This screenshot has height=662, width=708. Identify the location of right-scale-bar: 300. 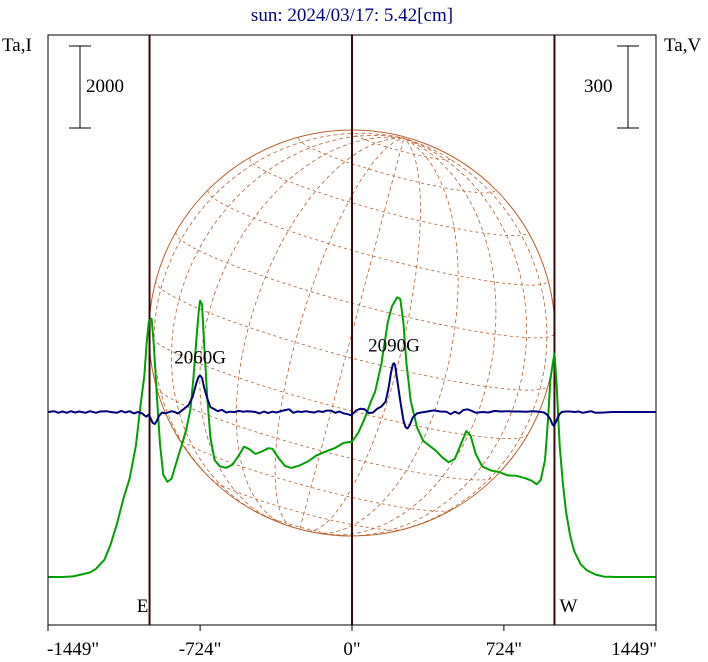
(611, 87).